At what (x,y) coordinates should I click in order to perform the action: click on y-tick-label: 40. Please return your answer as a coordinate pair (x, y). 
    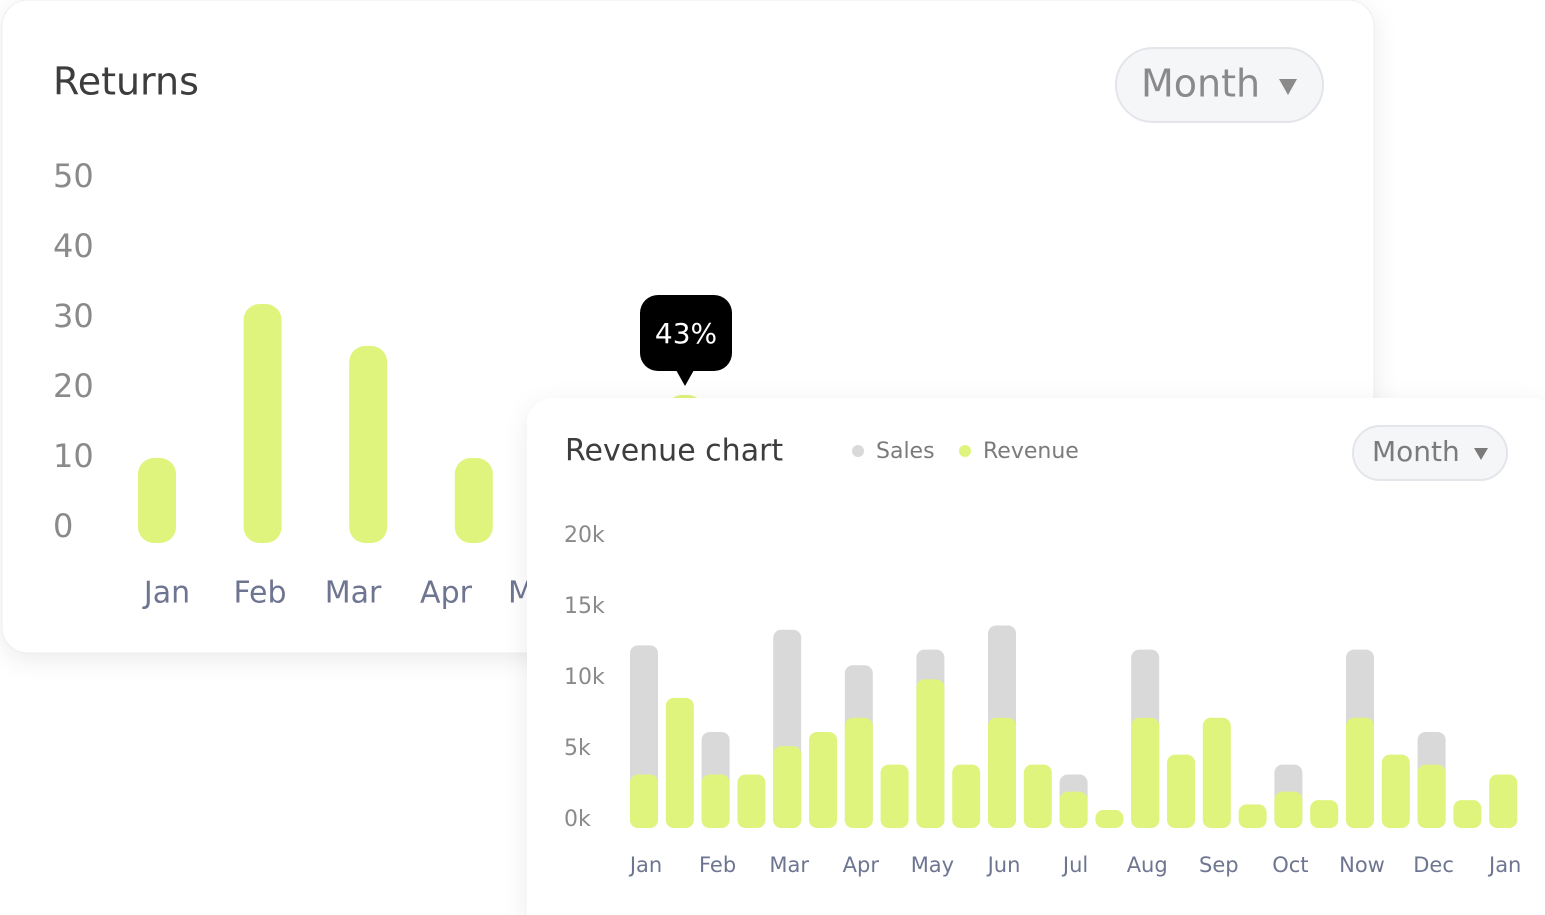
    Looking at the image, I should click on (73, 246).